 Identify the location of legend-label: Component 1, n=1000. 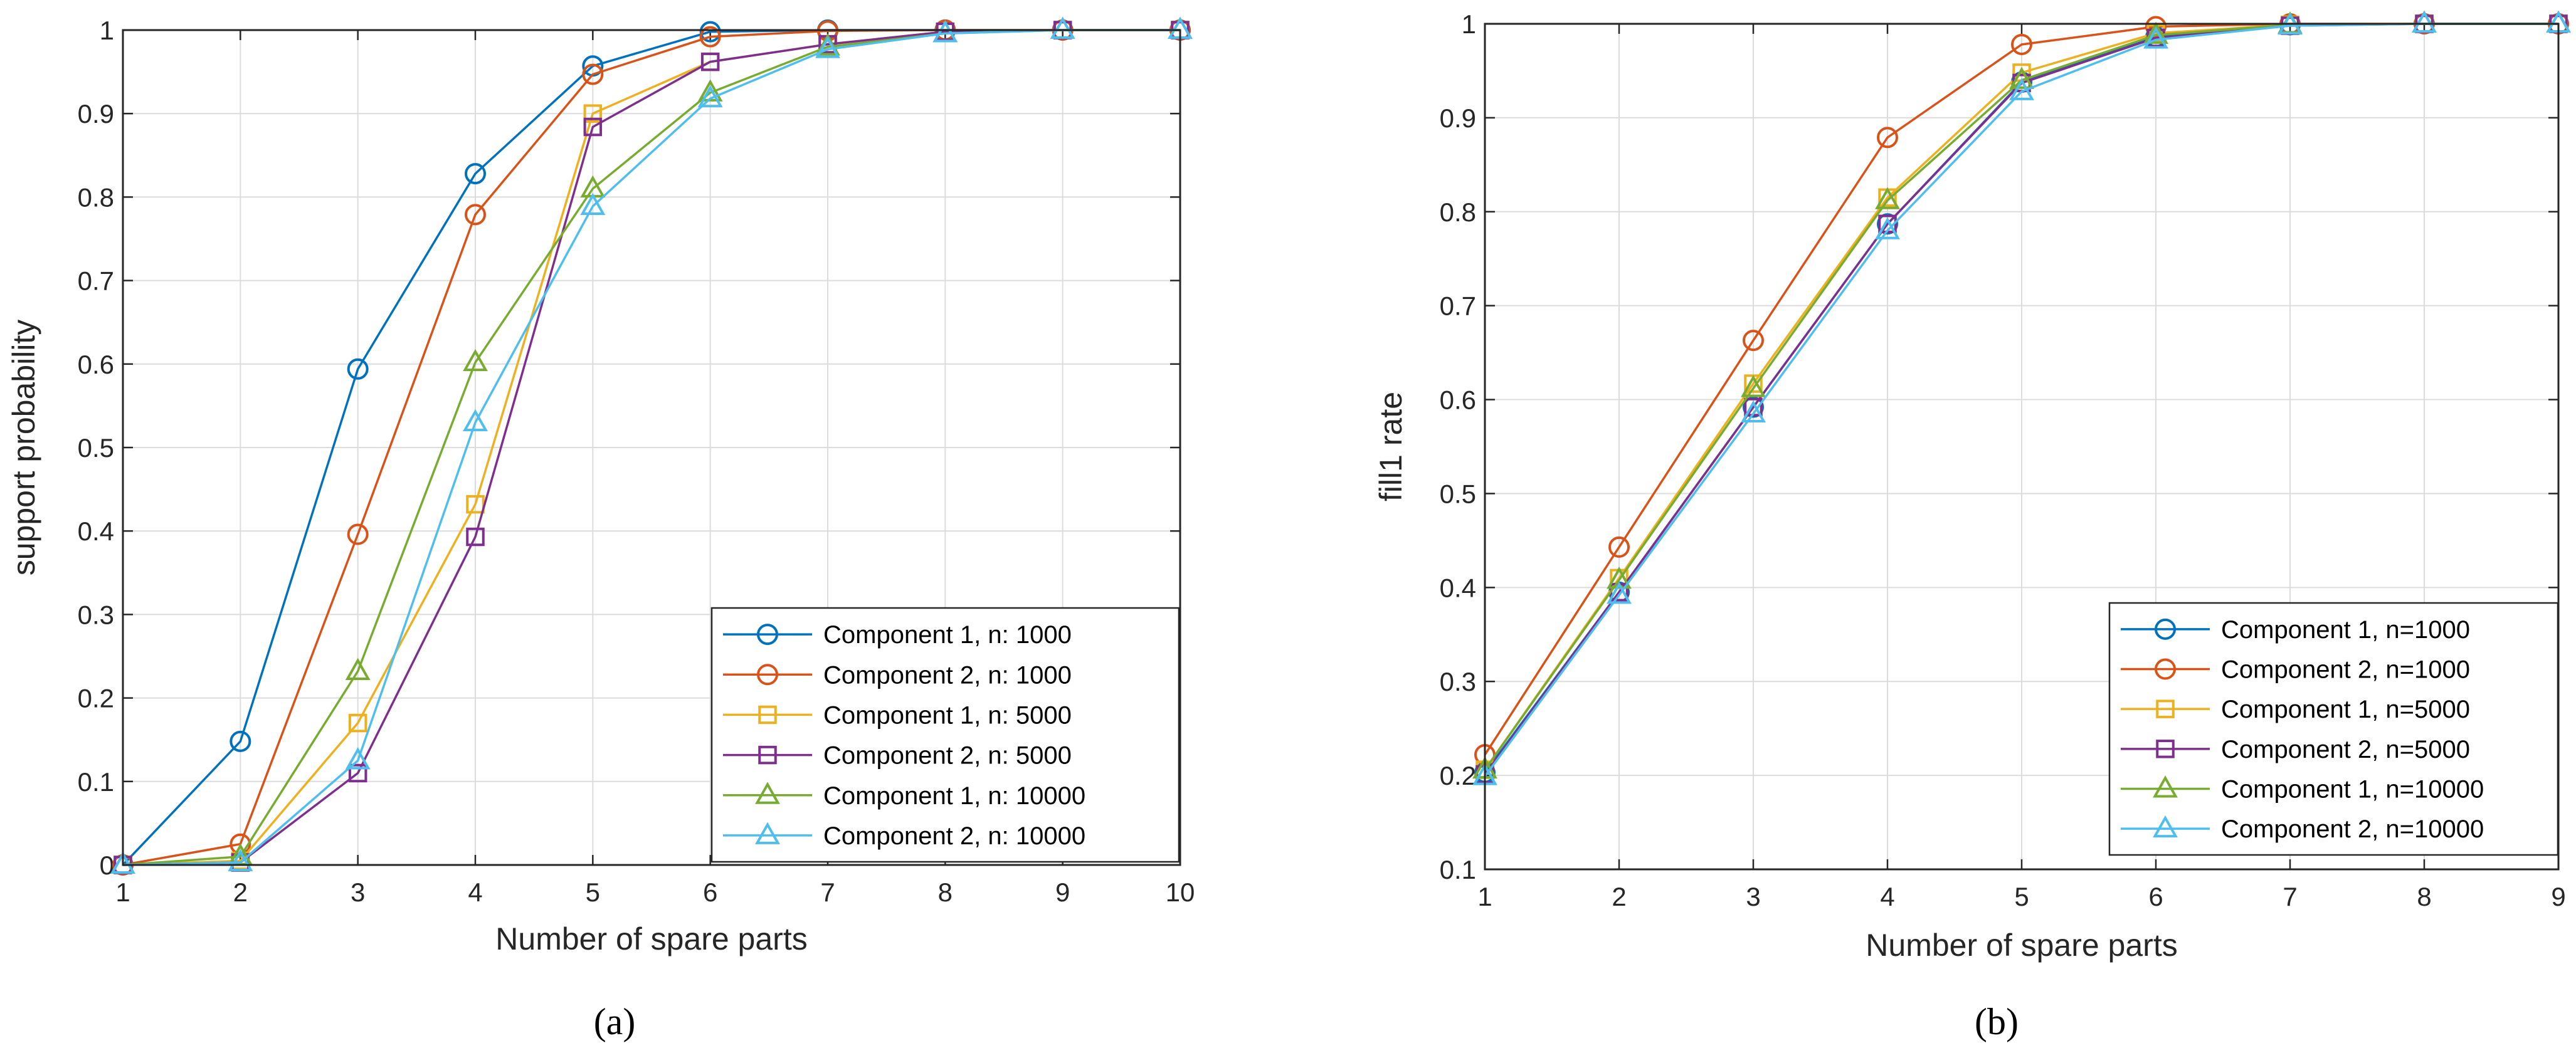
(2345, 630).